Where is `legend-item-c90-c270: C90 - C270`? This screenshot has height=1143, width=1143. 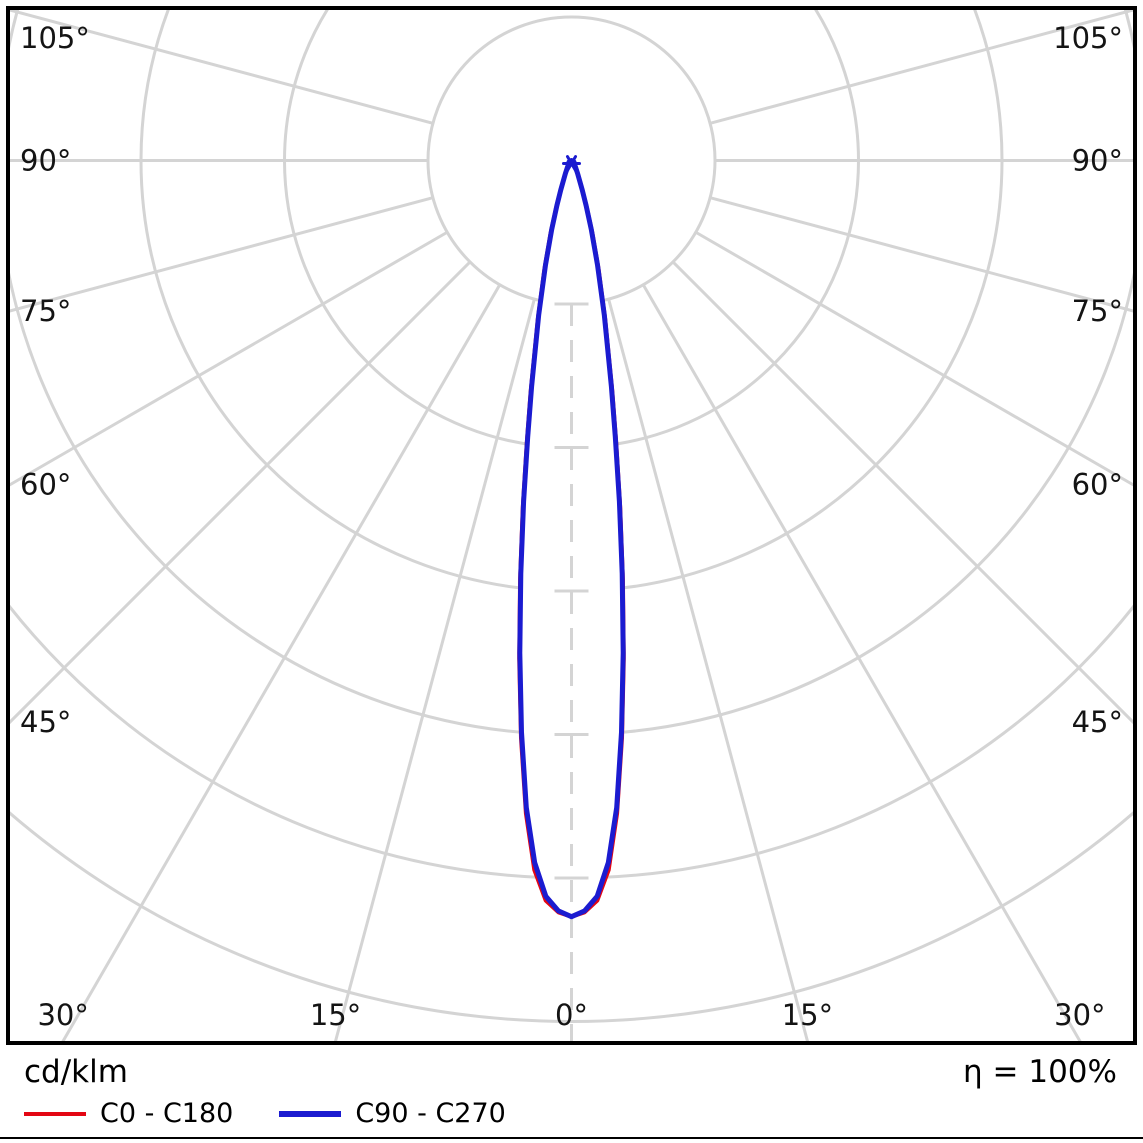
legend-item-c90-c270: C90 - C270 is located at coordinates (392, 1113).